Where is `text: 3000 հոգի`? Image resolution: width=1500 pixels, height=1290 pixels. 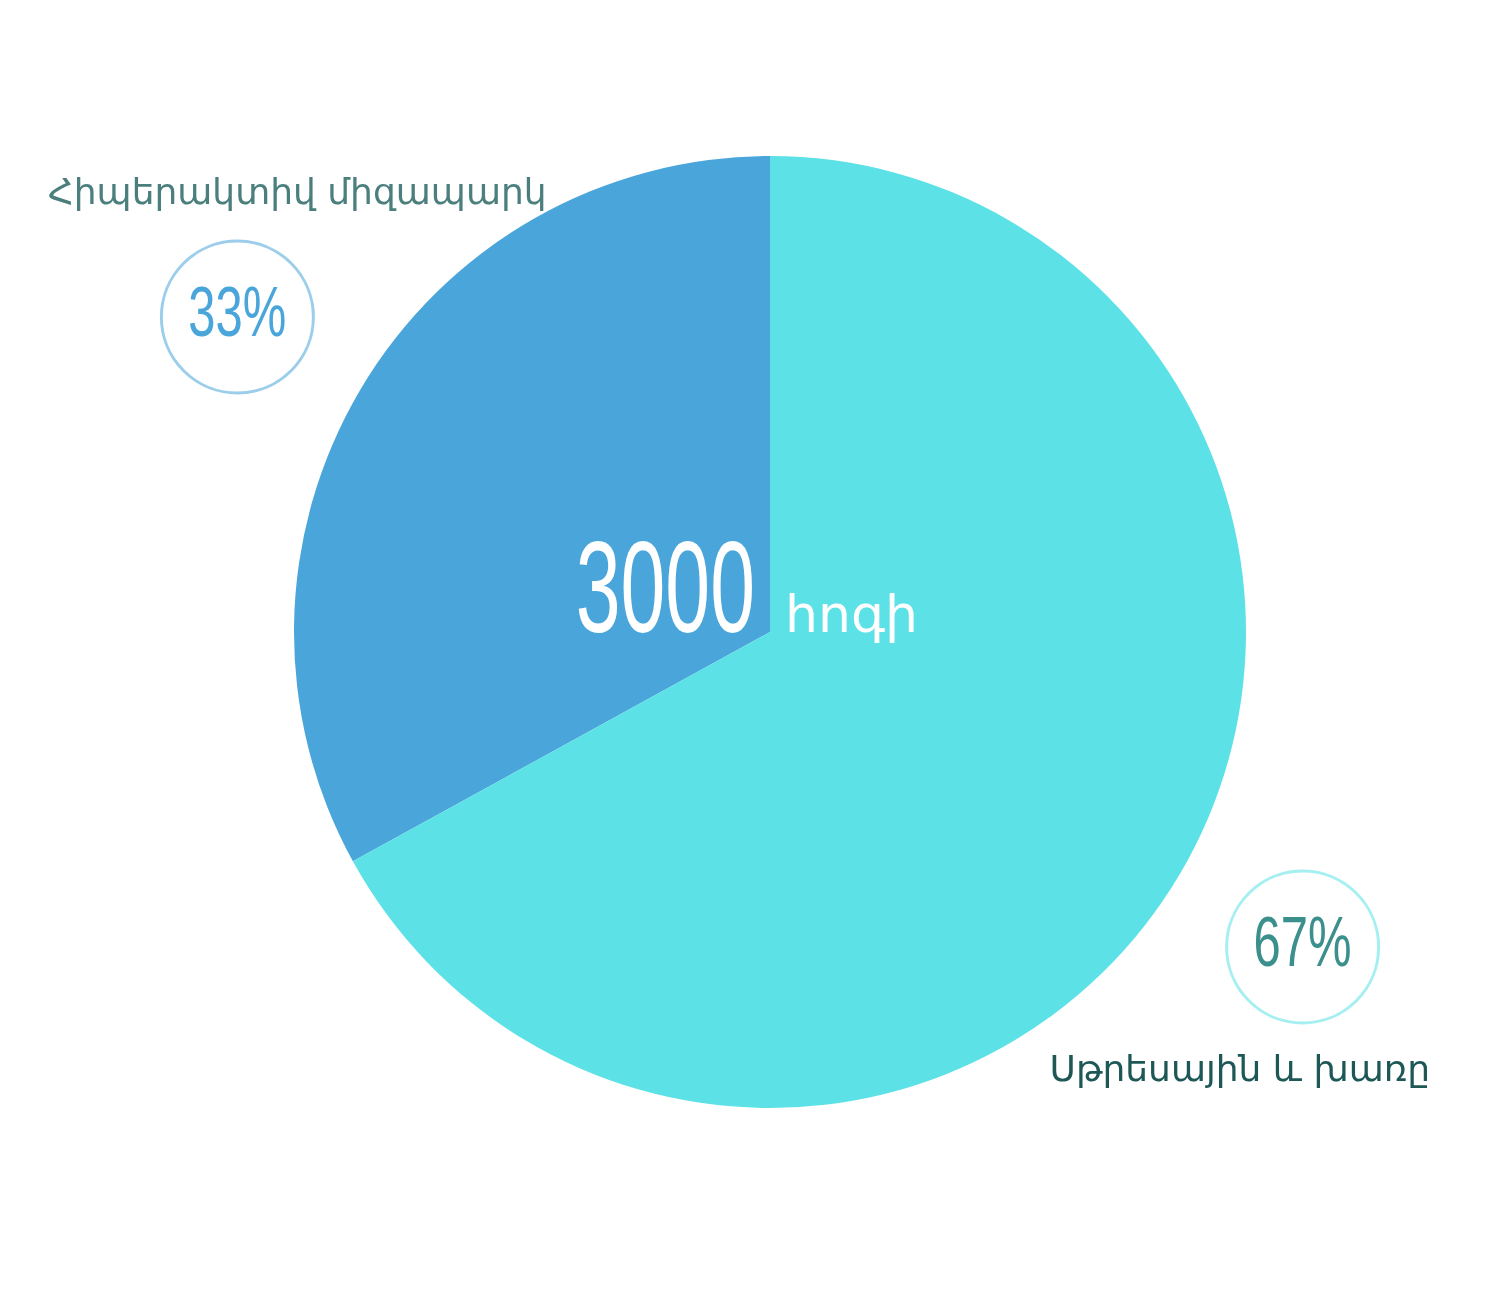 text: 3000 հոգի is located at coordinates (747, 587).